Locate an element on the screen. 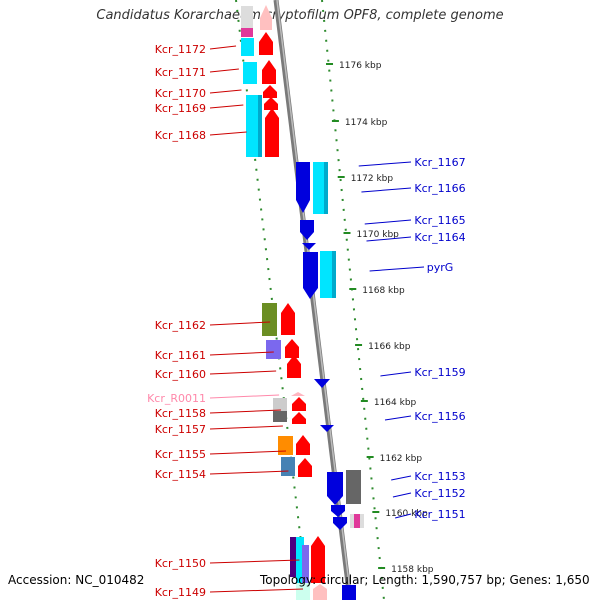 Image resolution: width=600 pixels, height=600 pixels. gene-label-left: Kcr_1170 is located at coordinates (180, 93).